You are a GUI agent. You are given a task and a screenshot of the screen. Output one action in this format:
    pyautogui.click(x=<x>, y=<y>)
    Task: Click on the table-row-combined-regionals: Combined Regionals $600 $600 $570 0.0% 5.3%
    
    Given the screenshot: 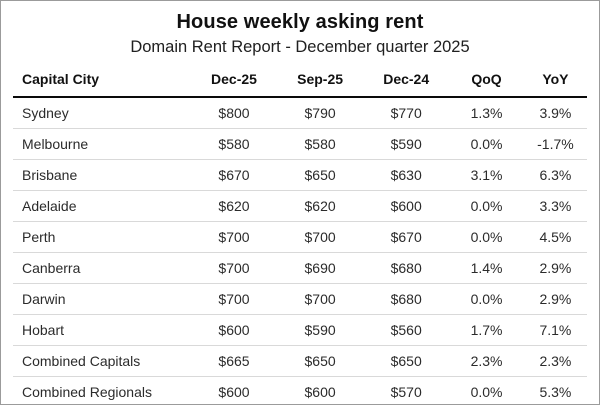 What is the action you would take?
    pyautogui.click(x=300, y=390)
    